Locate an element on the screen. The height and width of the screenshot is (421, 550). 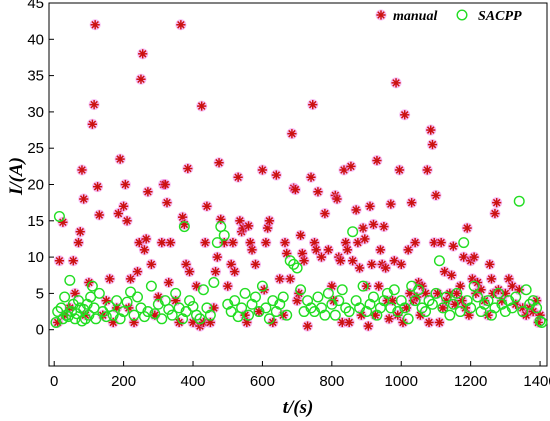
x-axis-label: t/(s) is located at coordinates (298, 407).